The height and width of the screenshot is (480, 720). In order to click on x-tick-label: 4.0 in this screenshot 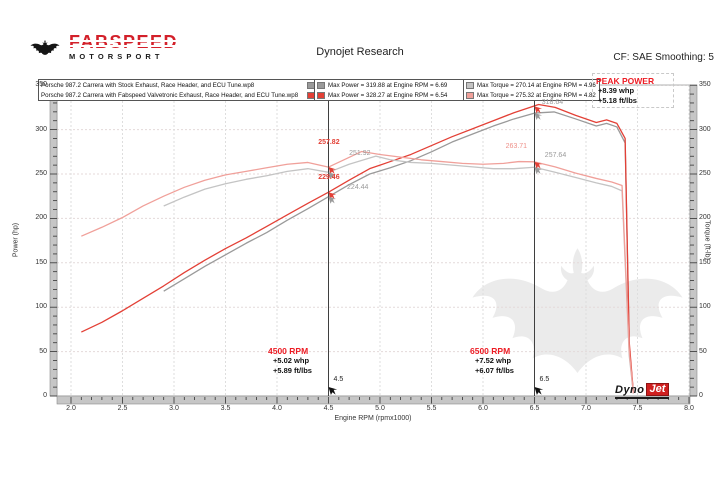, I will do `click(277, 408)`.